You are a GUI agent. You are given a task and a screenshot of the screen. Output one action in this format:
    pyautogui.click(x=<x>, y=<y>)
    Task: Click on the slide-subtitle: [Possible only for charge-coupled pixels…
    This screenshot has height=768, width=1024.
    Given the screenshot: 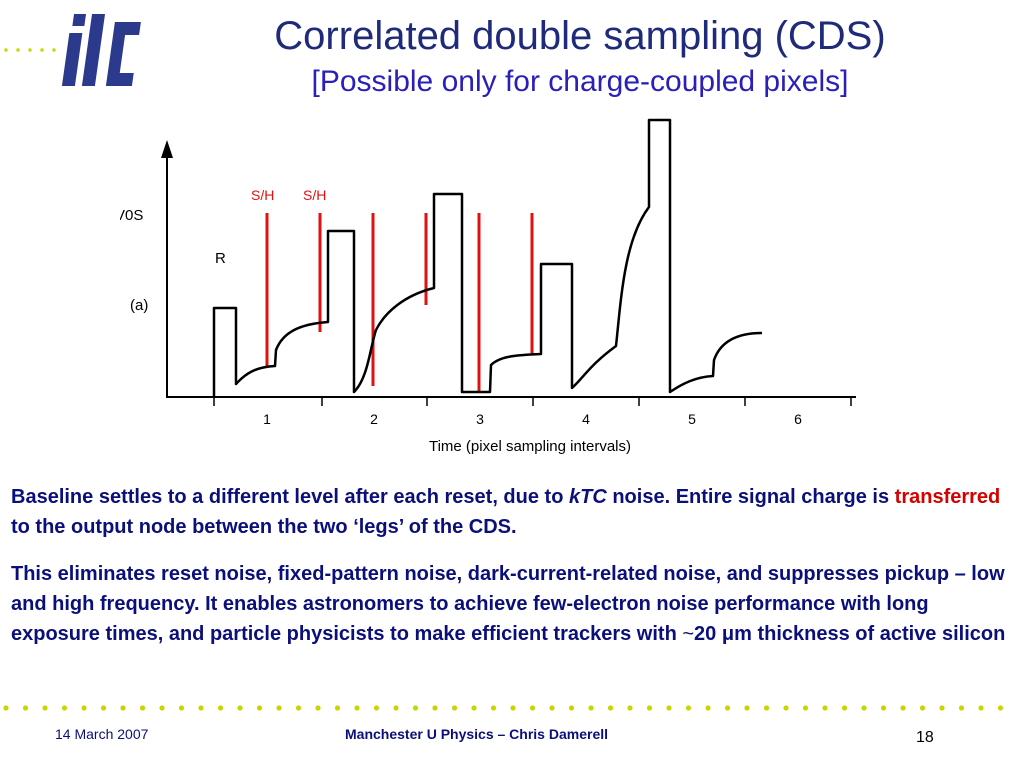 What is the action you would take?
    pyautogui.click(x=580, y=81)
    